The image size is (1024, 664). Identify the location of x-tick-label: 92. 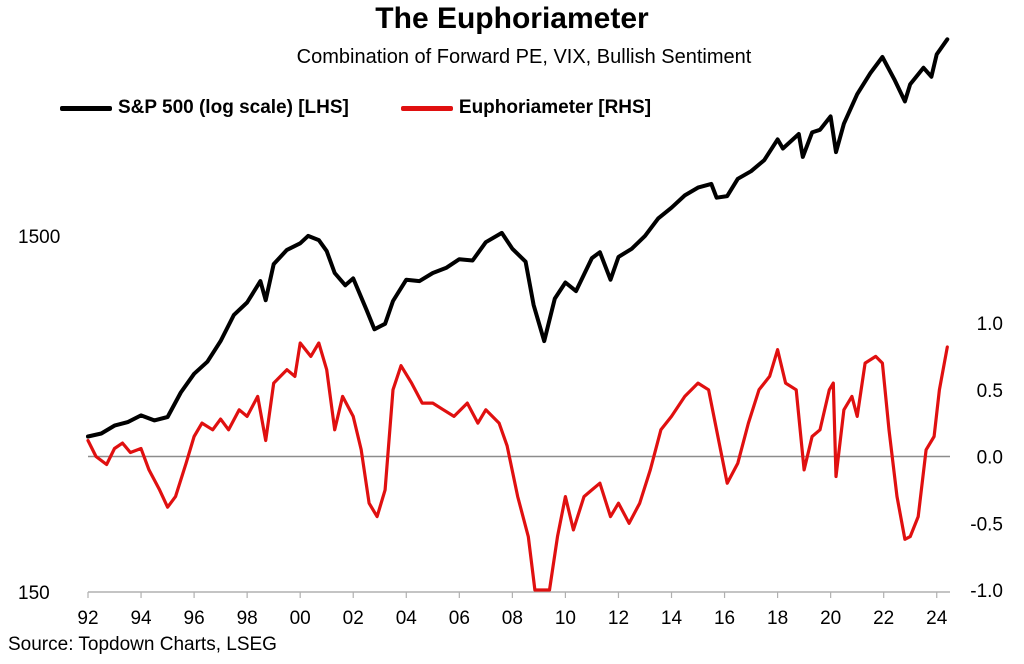
(87, 618).